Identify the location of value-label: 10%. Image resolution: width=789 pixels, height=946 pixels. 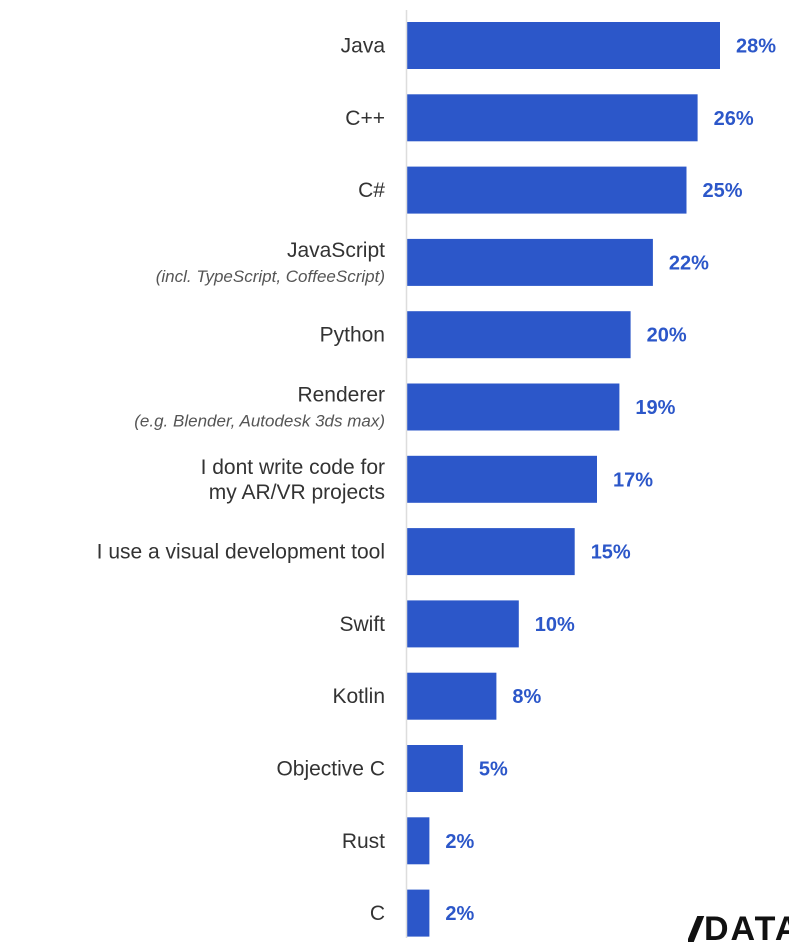
(555, 625).